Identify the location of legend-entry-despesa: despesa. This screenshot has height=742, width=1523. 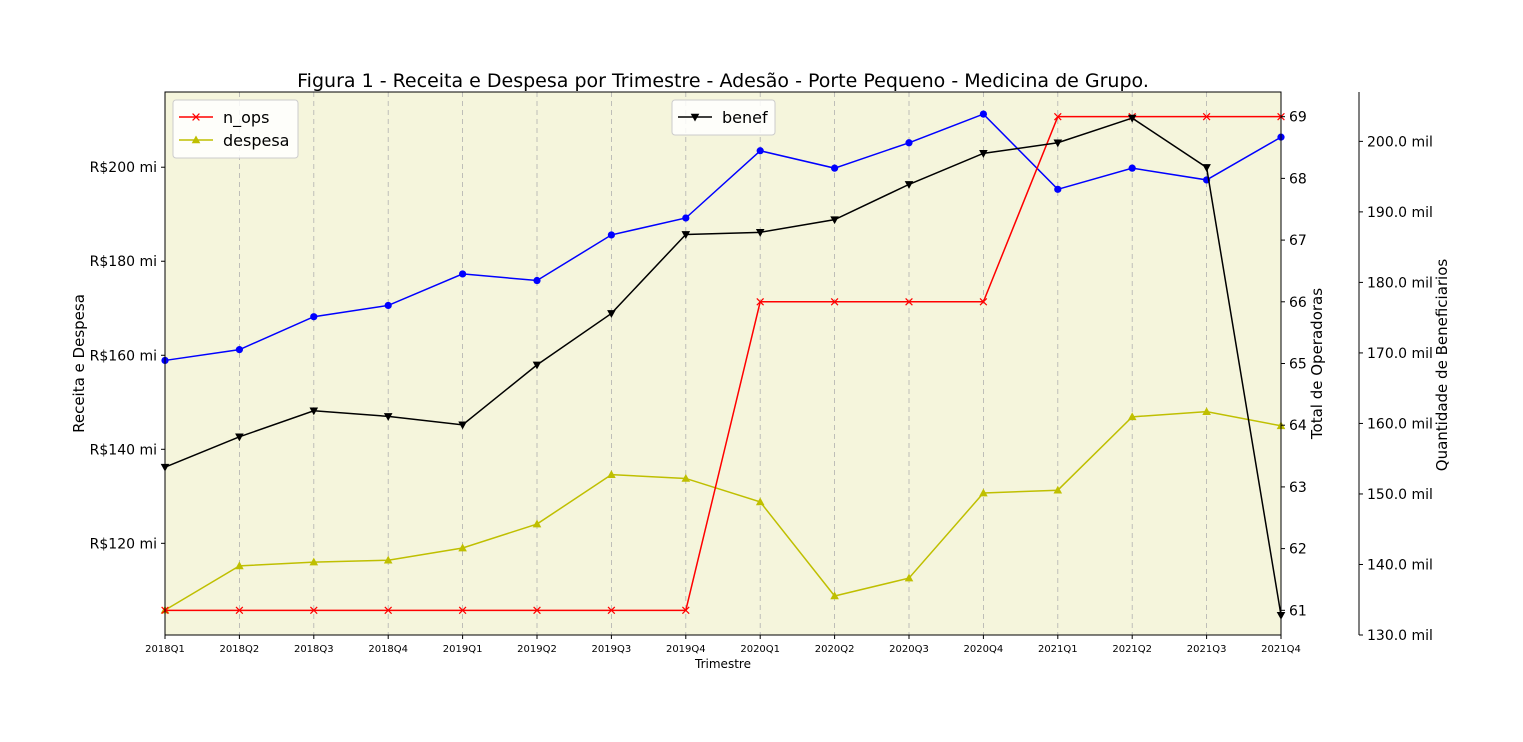
(234, 140).